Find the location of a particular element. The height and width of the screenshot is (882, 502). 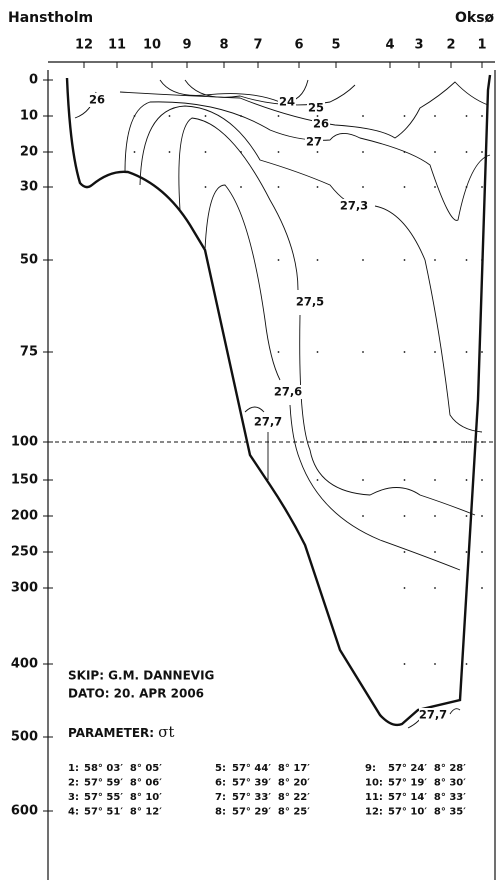

depth-label: 30 is located at coordinates (29, 187).